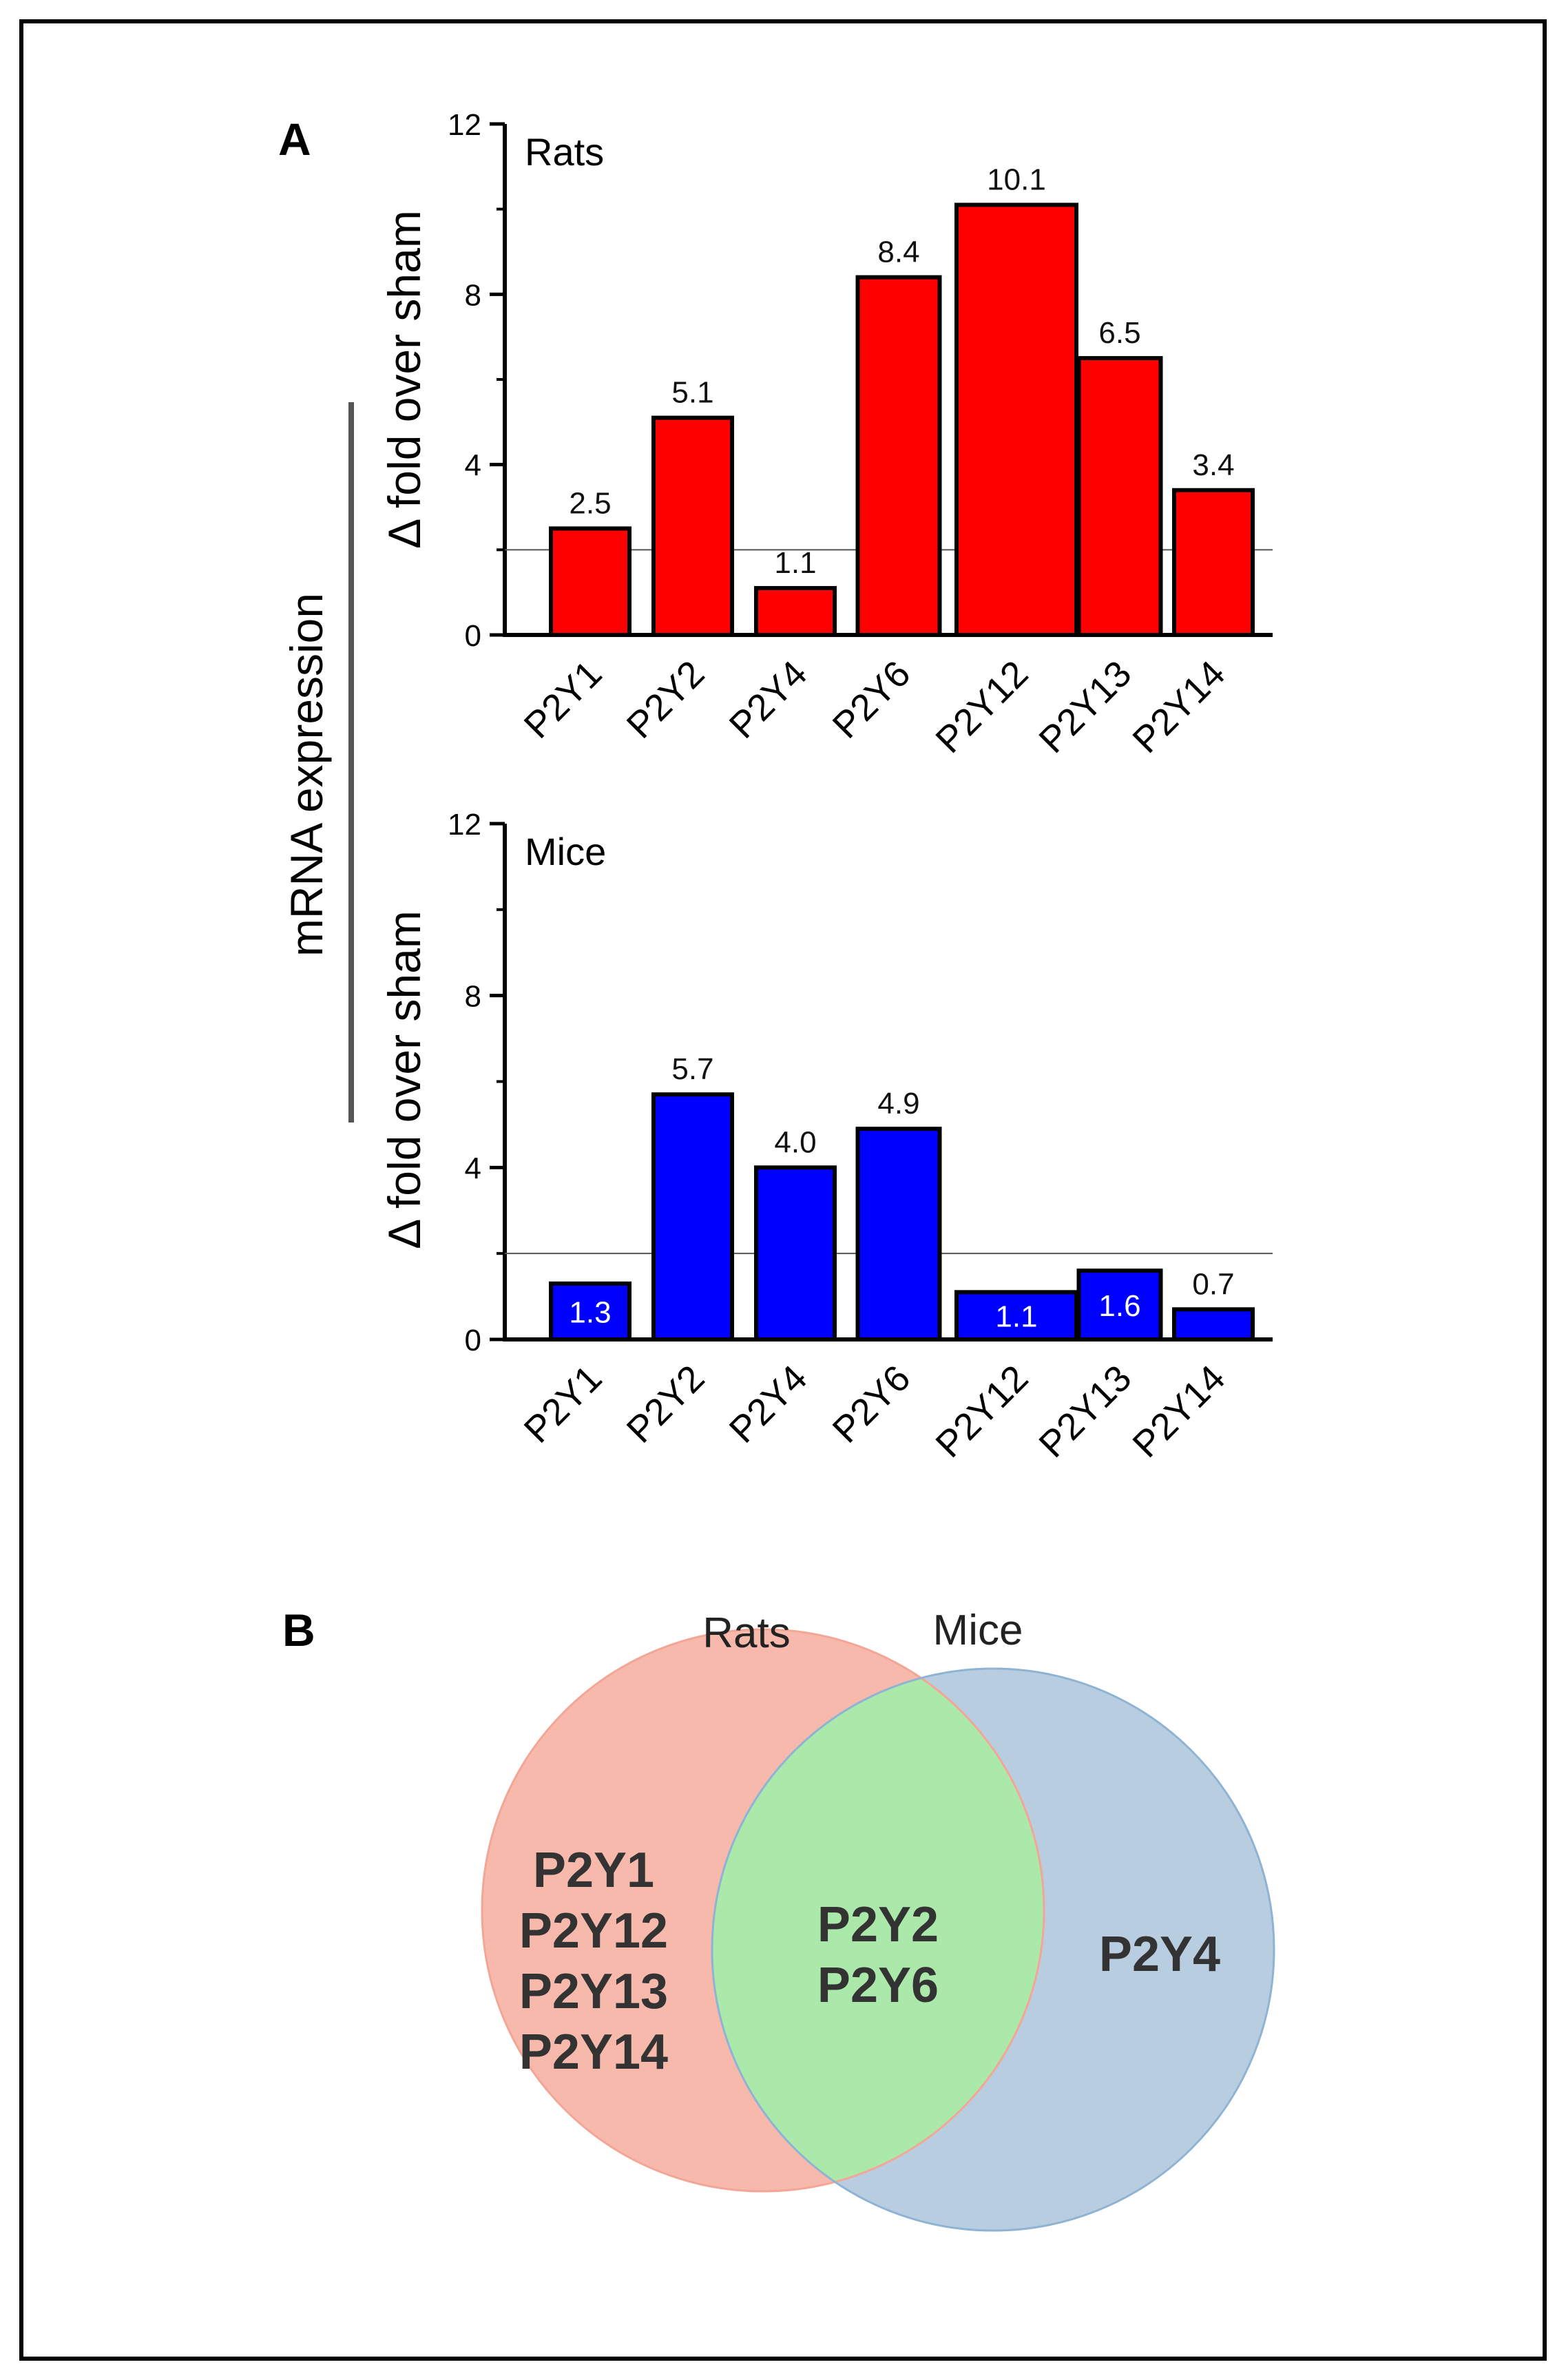  What do you see at coordinates (1214, 562) in the screenshot?
I see `rats-bar-p2y14` at bounding box center [1214, 562].